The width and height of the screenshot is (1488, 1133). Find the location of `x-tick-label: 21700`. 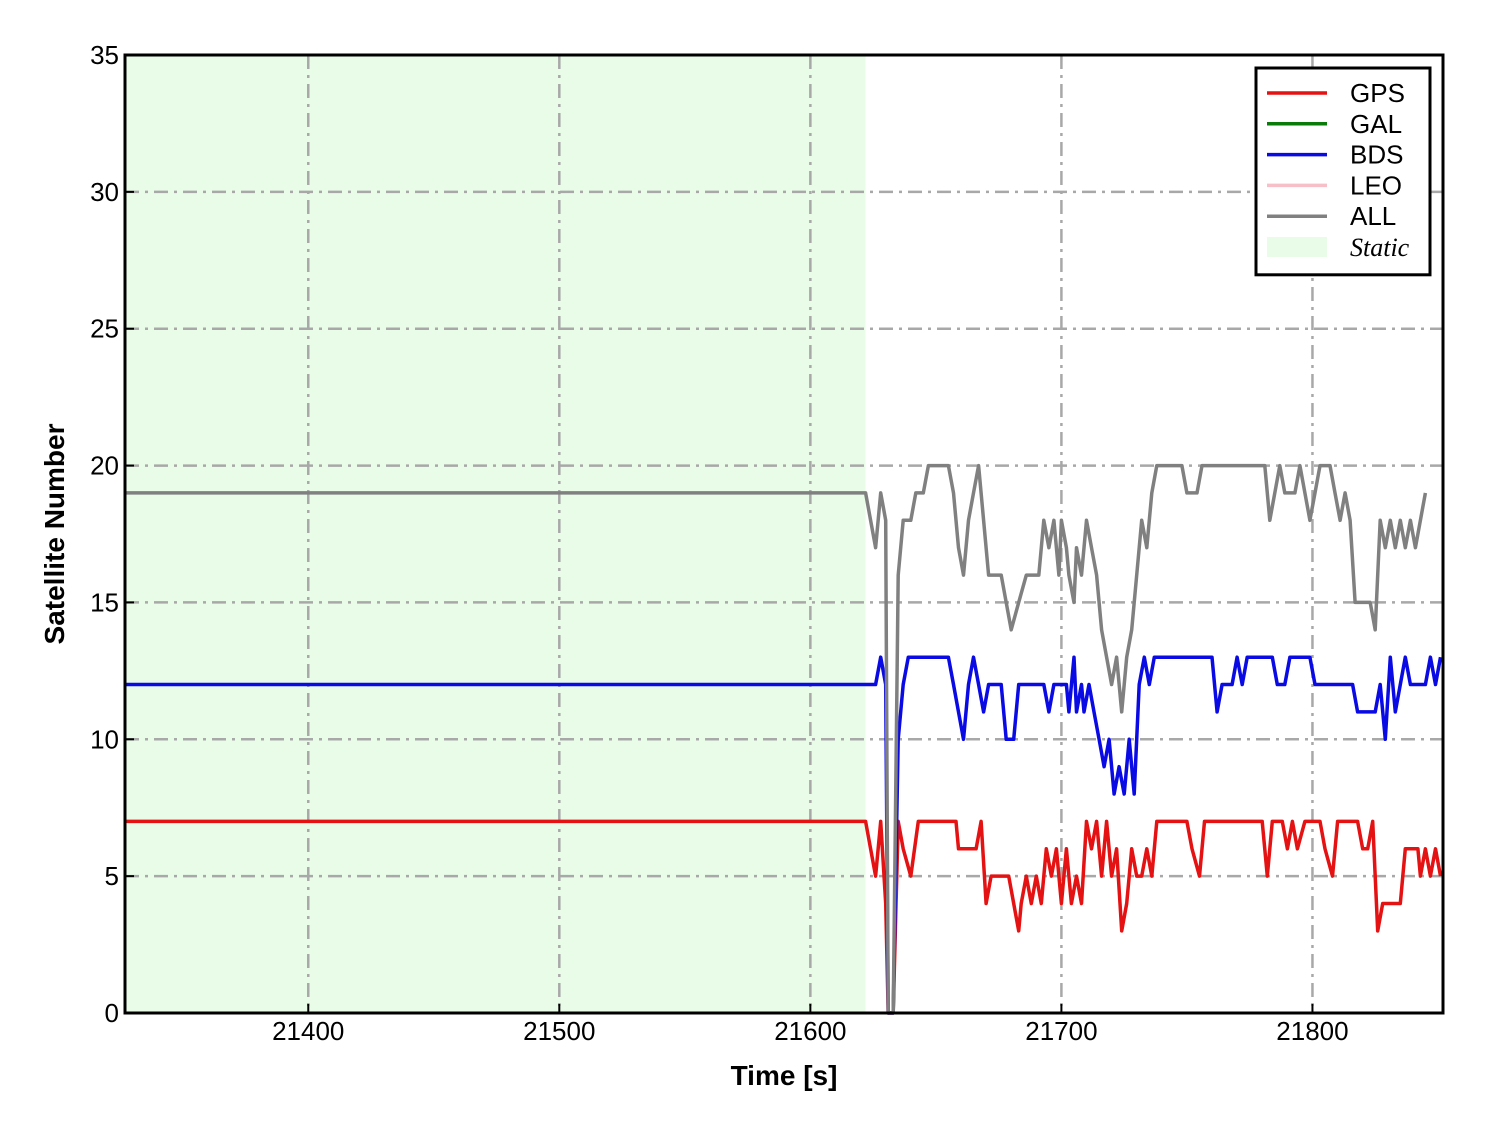

x-tick-label: 21700 is located at coordinates (1061, 1031).